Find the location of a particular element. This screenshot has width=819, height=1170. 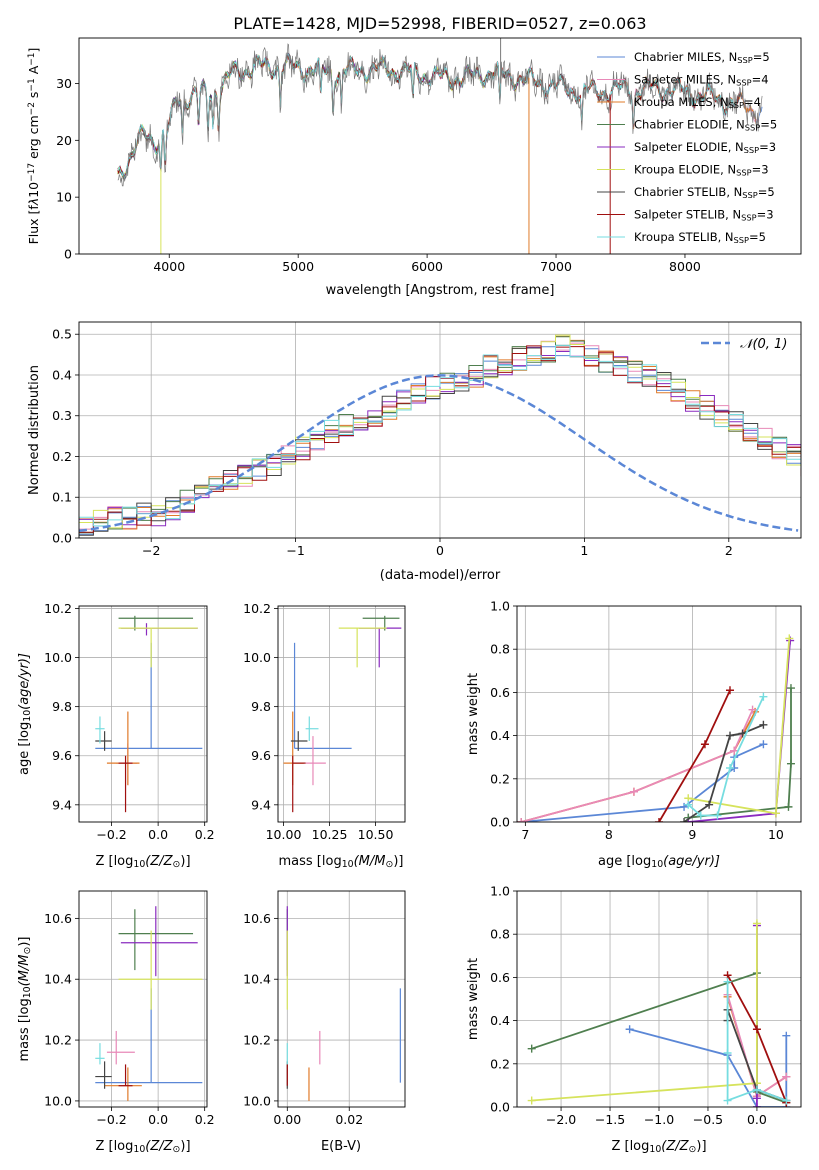

ylabel-spectrum-part: erg cm is located at coordinates (33, 139).